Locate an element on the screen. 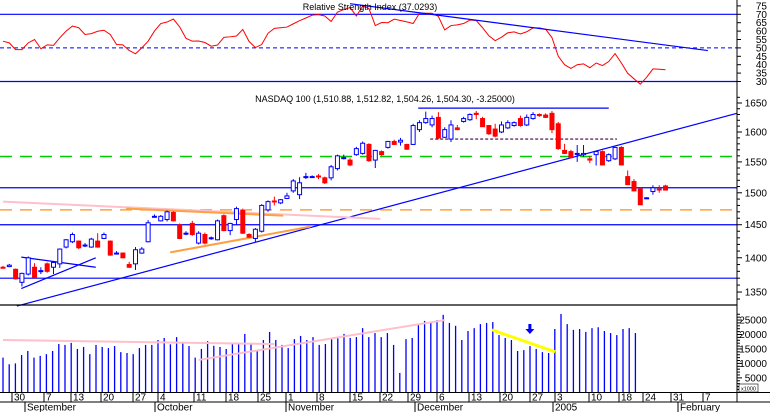 The width and height of the screenshot is (770, 412). price-tick-label: 1550 is located at coordinates (756, 162).